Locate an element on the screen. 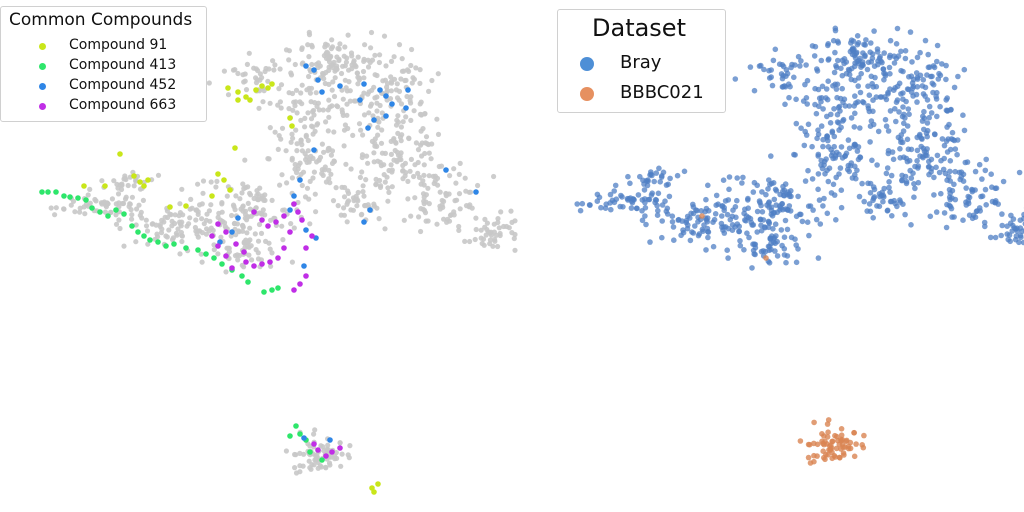 This screenshot has width=1024, height=512. point-bbbc021 is located at coordinates (841, 449).